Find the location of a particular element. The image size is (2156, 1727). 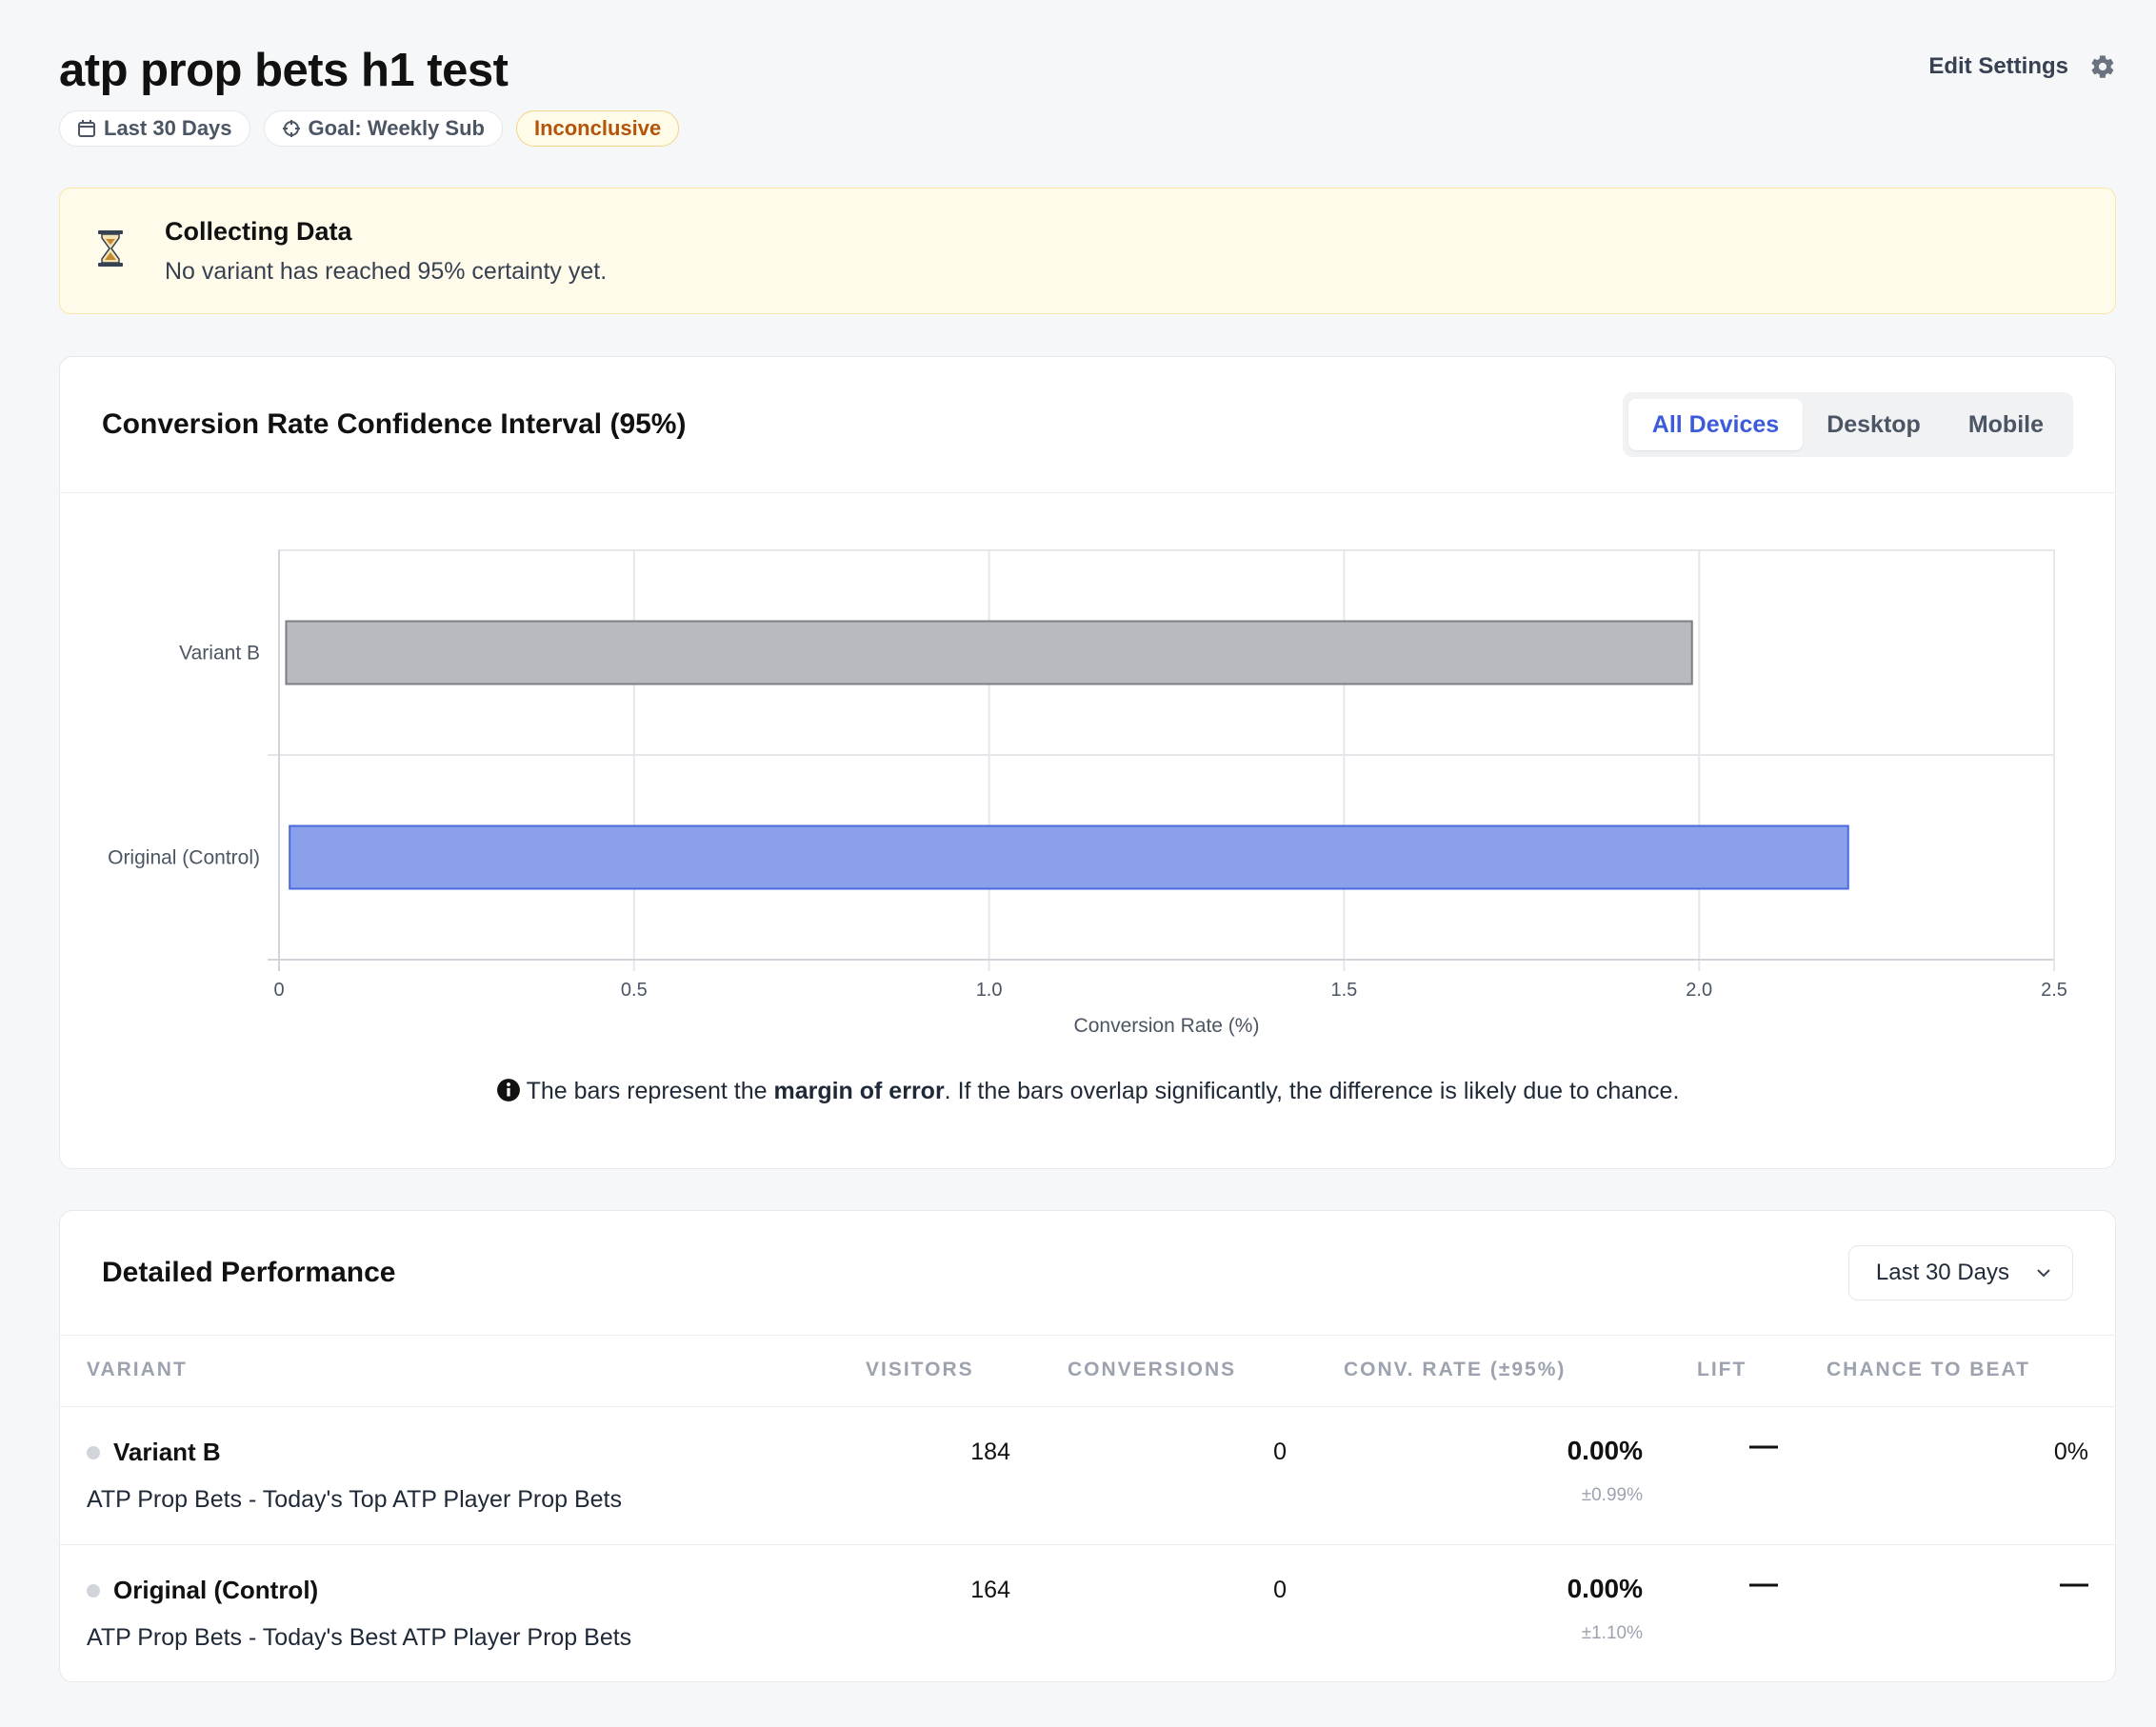

table-card-title: Detailed Performance is located at coordinates (249, 1272).